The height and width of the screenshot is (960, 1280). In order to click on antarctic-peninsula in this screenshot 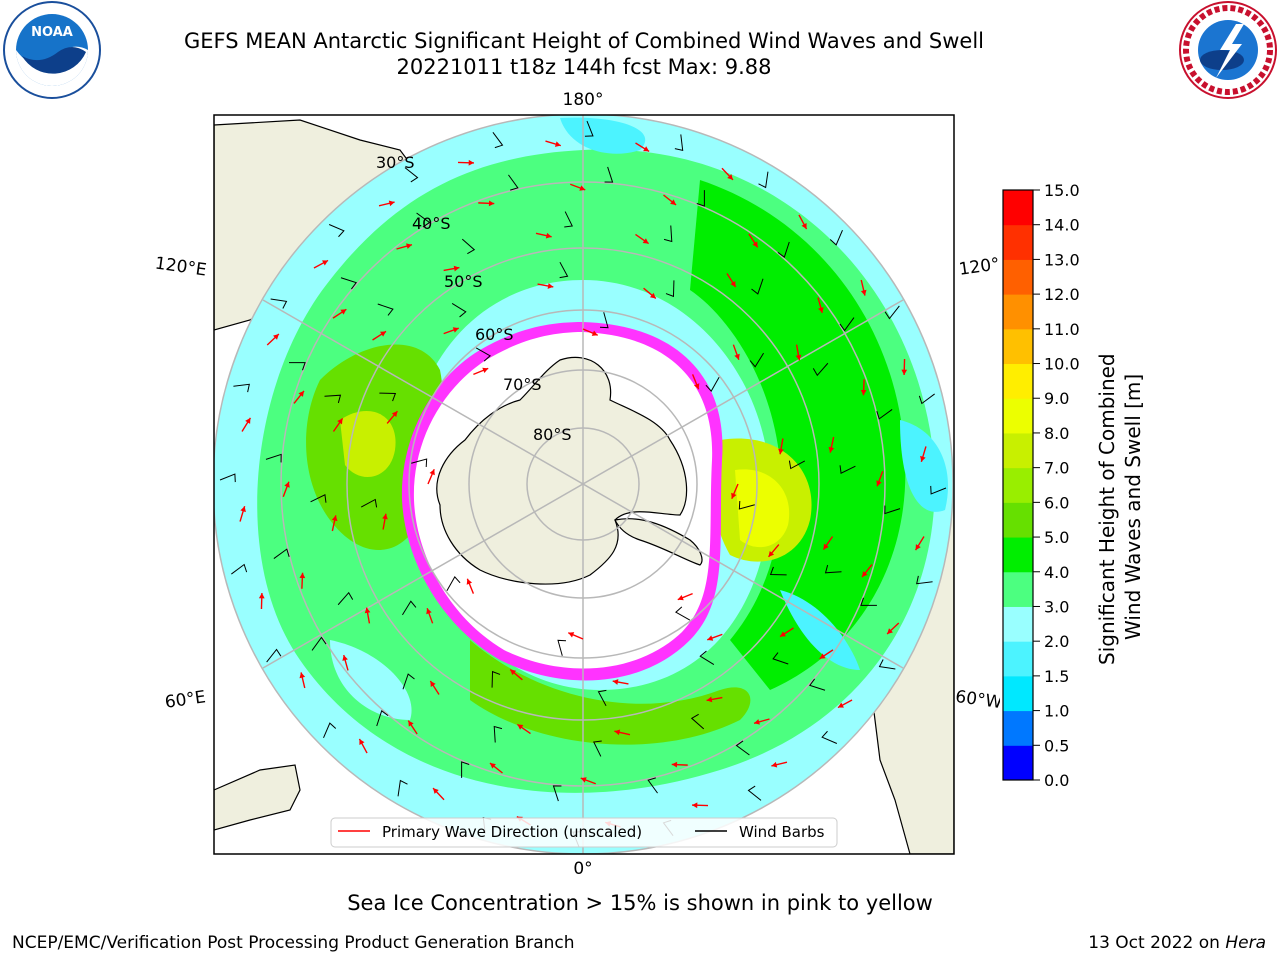, I will do `click(658, 542)`.